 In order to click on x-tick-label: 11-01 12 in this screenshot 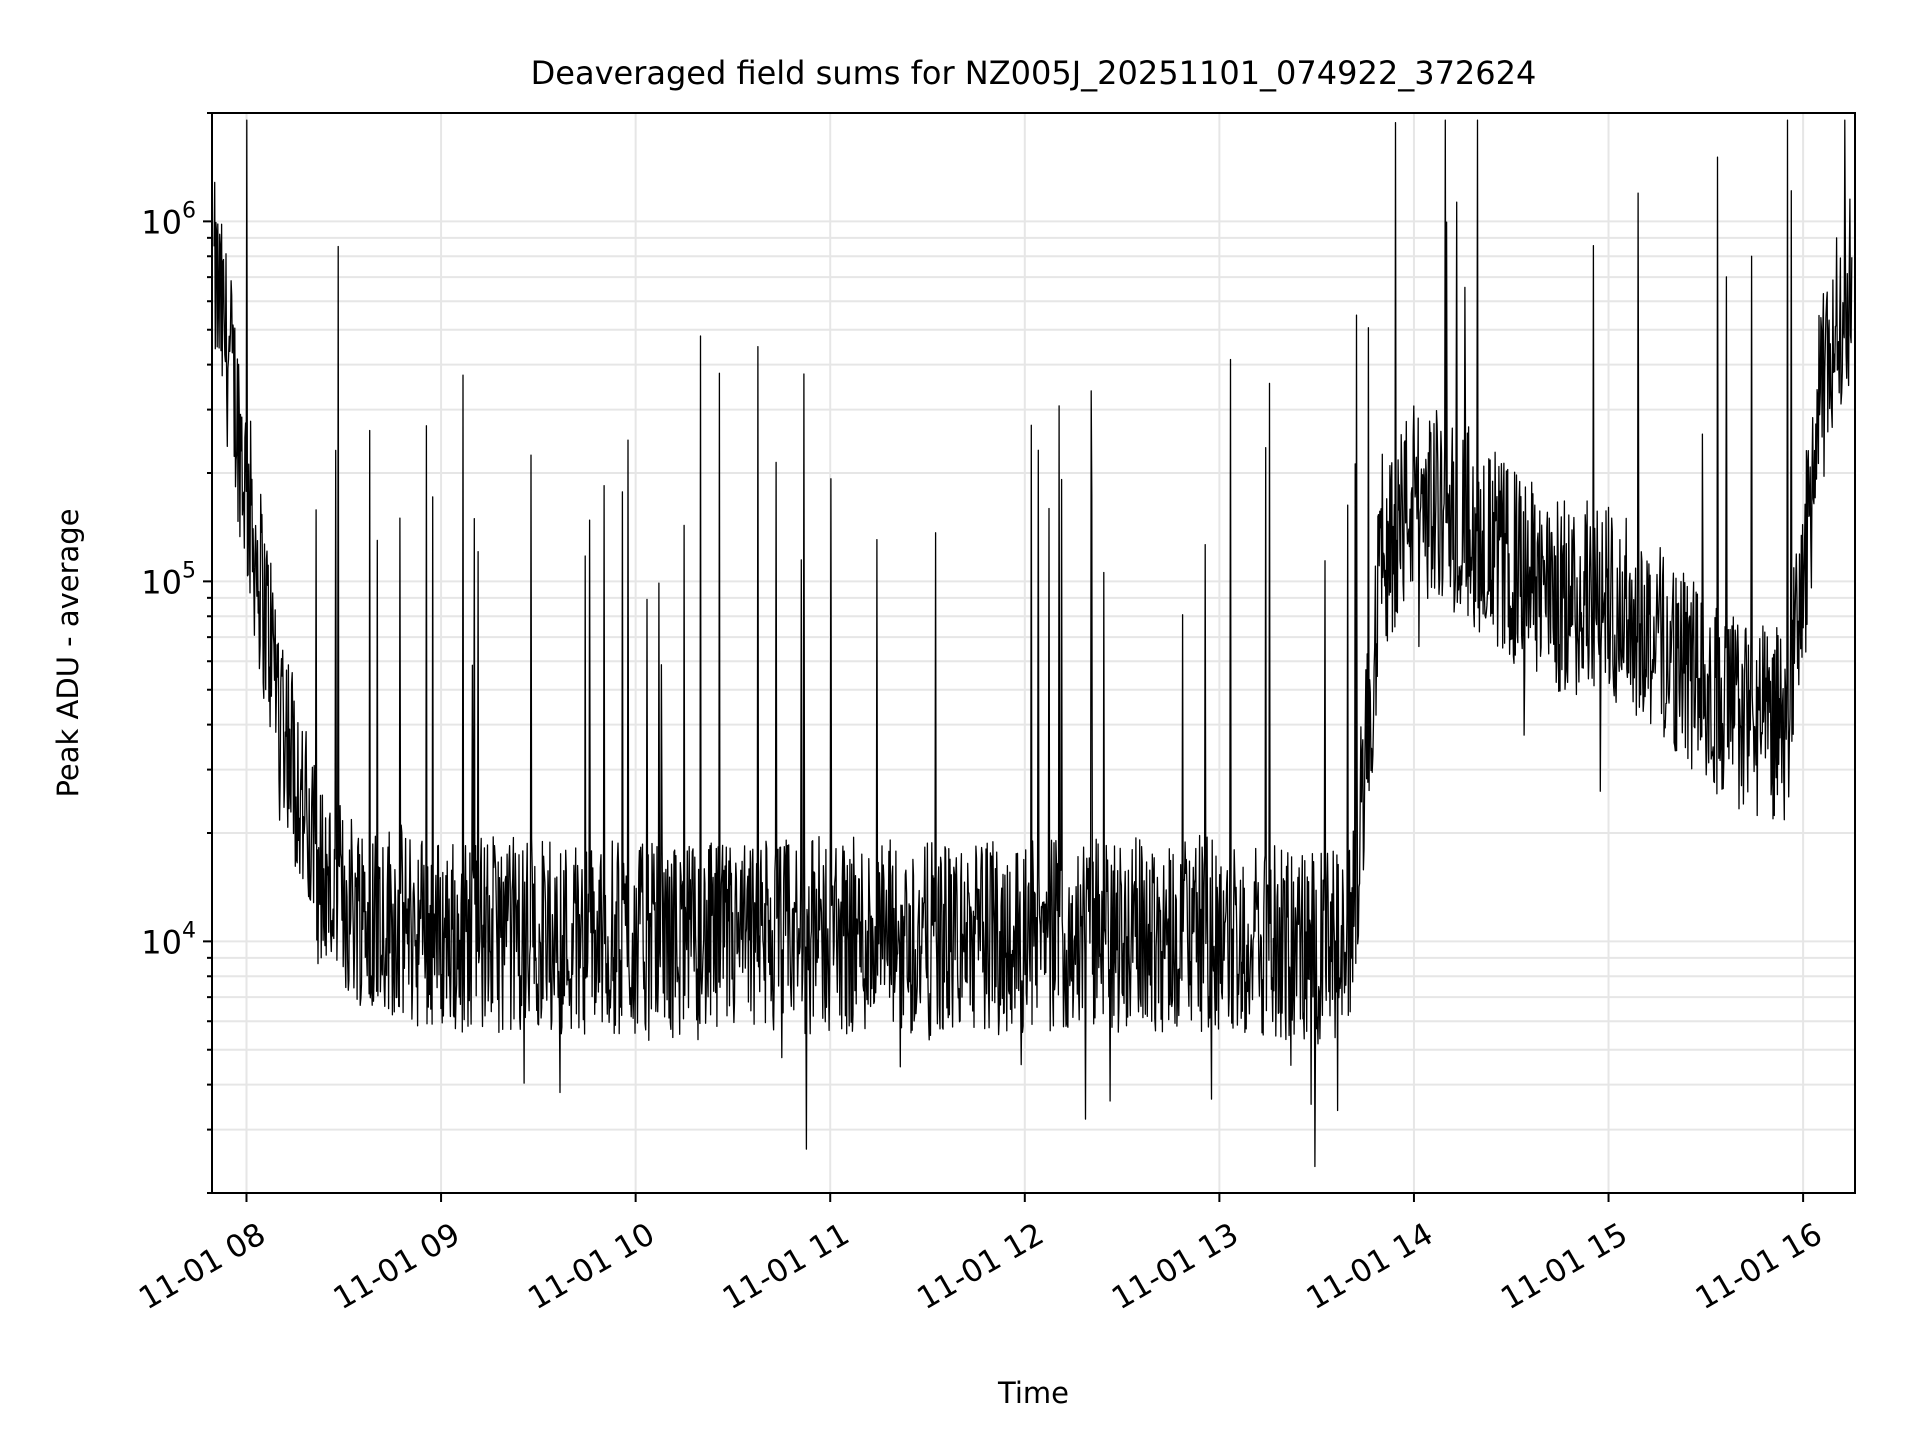, I will do `click(980, 1266)`.